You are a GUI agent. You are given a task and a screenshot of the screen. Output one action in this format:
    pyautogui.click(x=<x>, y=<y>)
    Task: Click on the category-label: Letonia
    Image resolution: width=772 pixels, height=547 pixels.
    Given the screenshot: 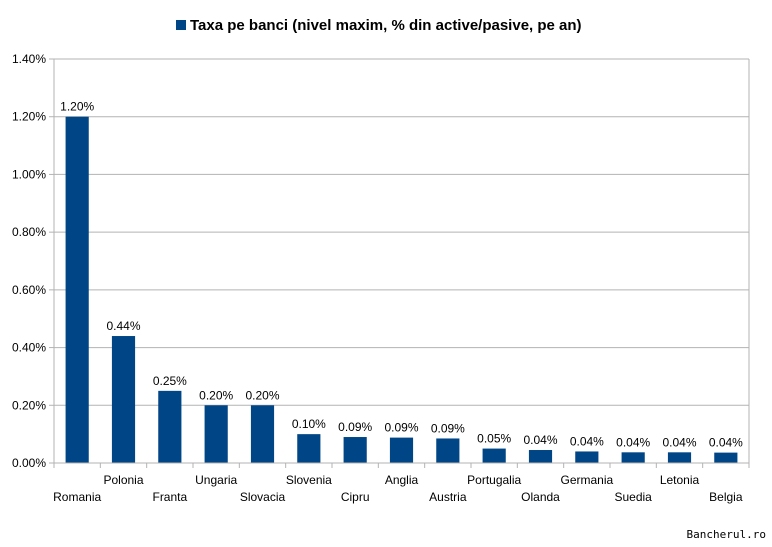 What is the action you would take?
    pyautogui.click(x=680, y=480)
    